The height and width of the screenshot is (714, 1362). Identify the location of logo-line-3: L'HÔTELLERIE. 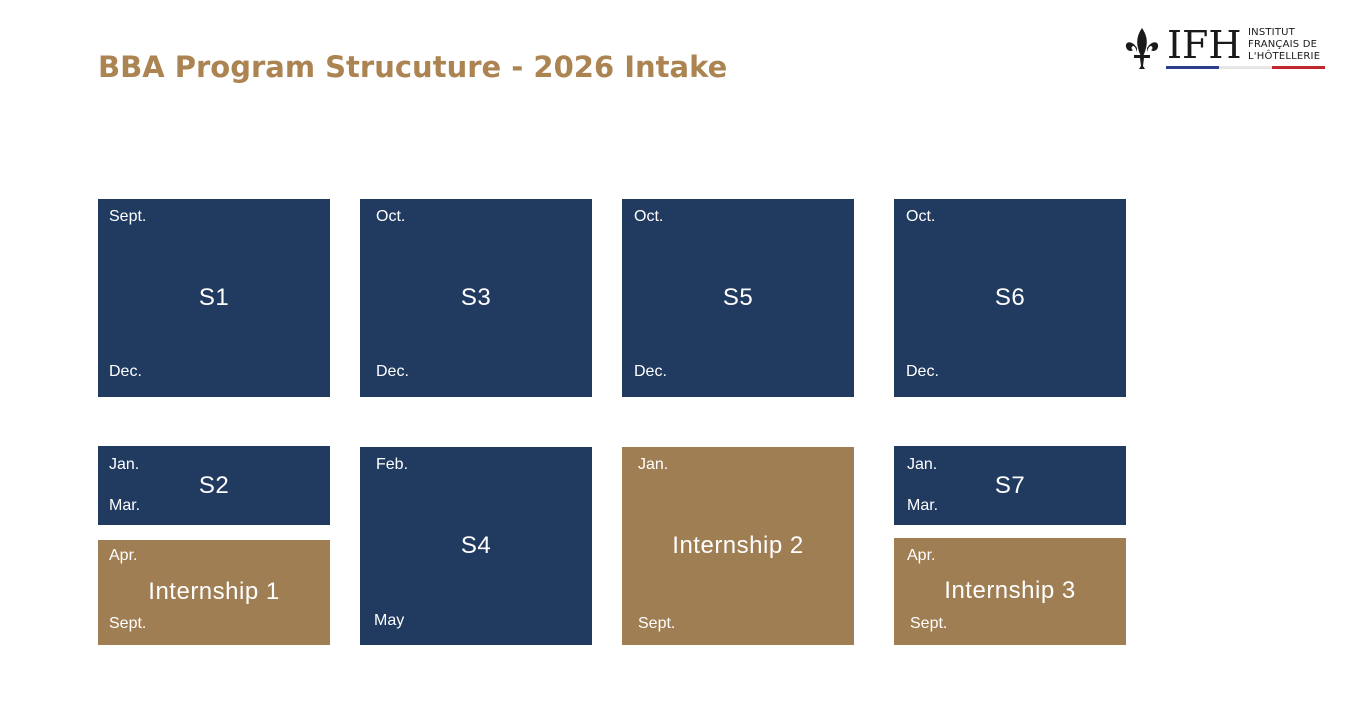
(1284, 56).